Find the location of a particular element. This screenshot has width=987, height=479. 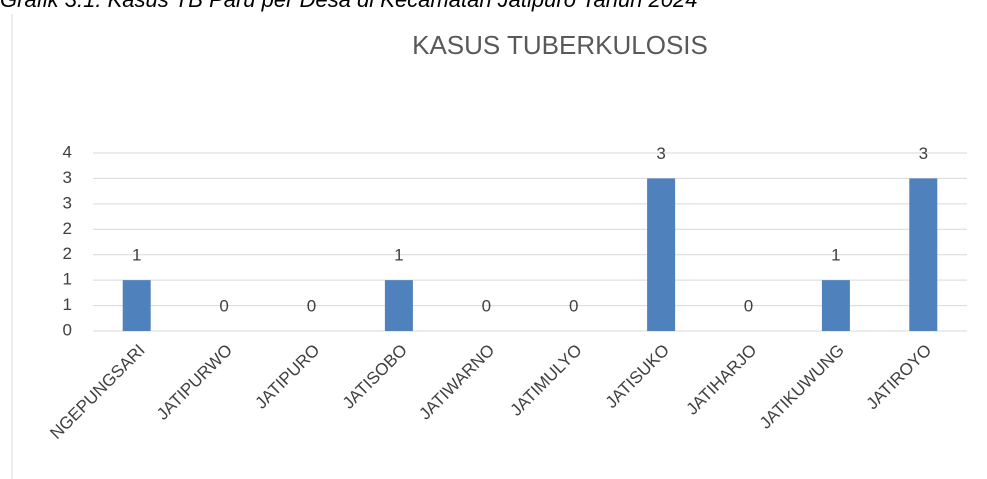

x-tick-label: JATIPURO is located at coordinates (288, 377).